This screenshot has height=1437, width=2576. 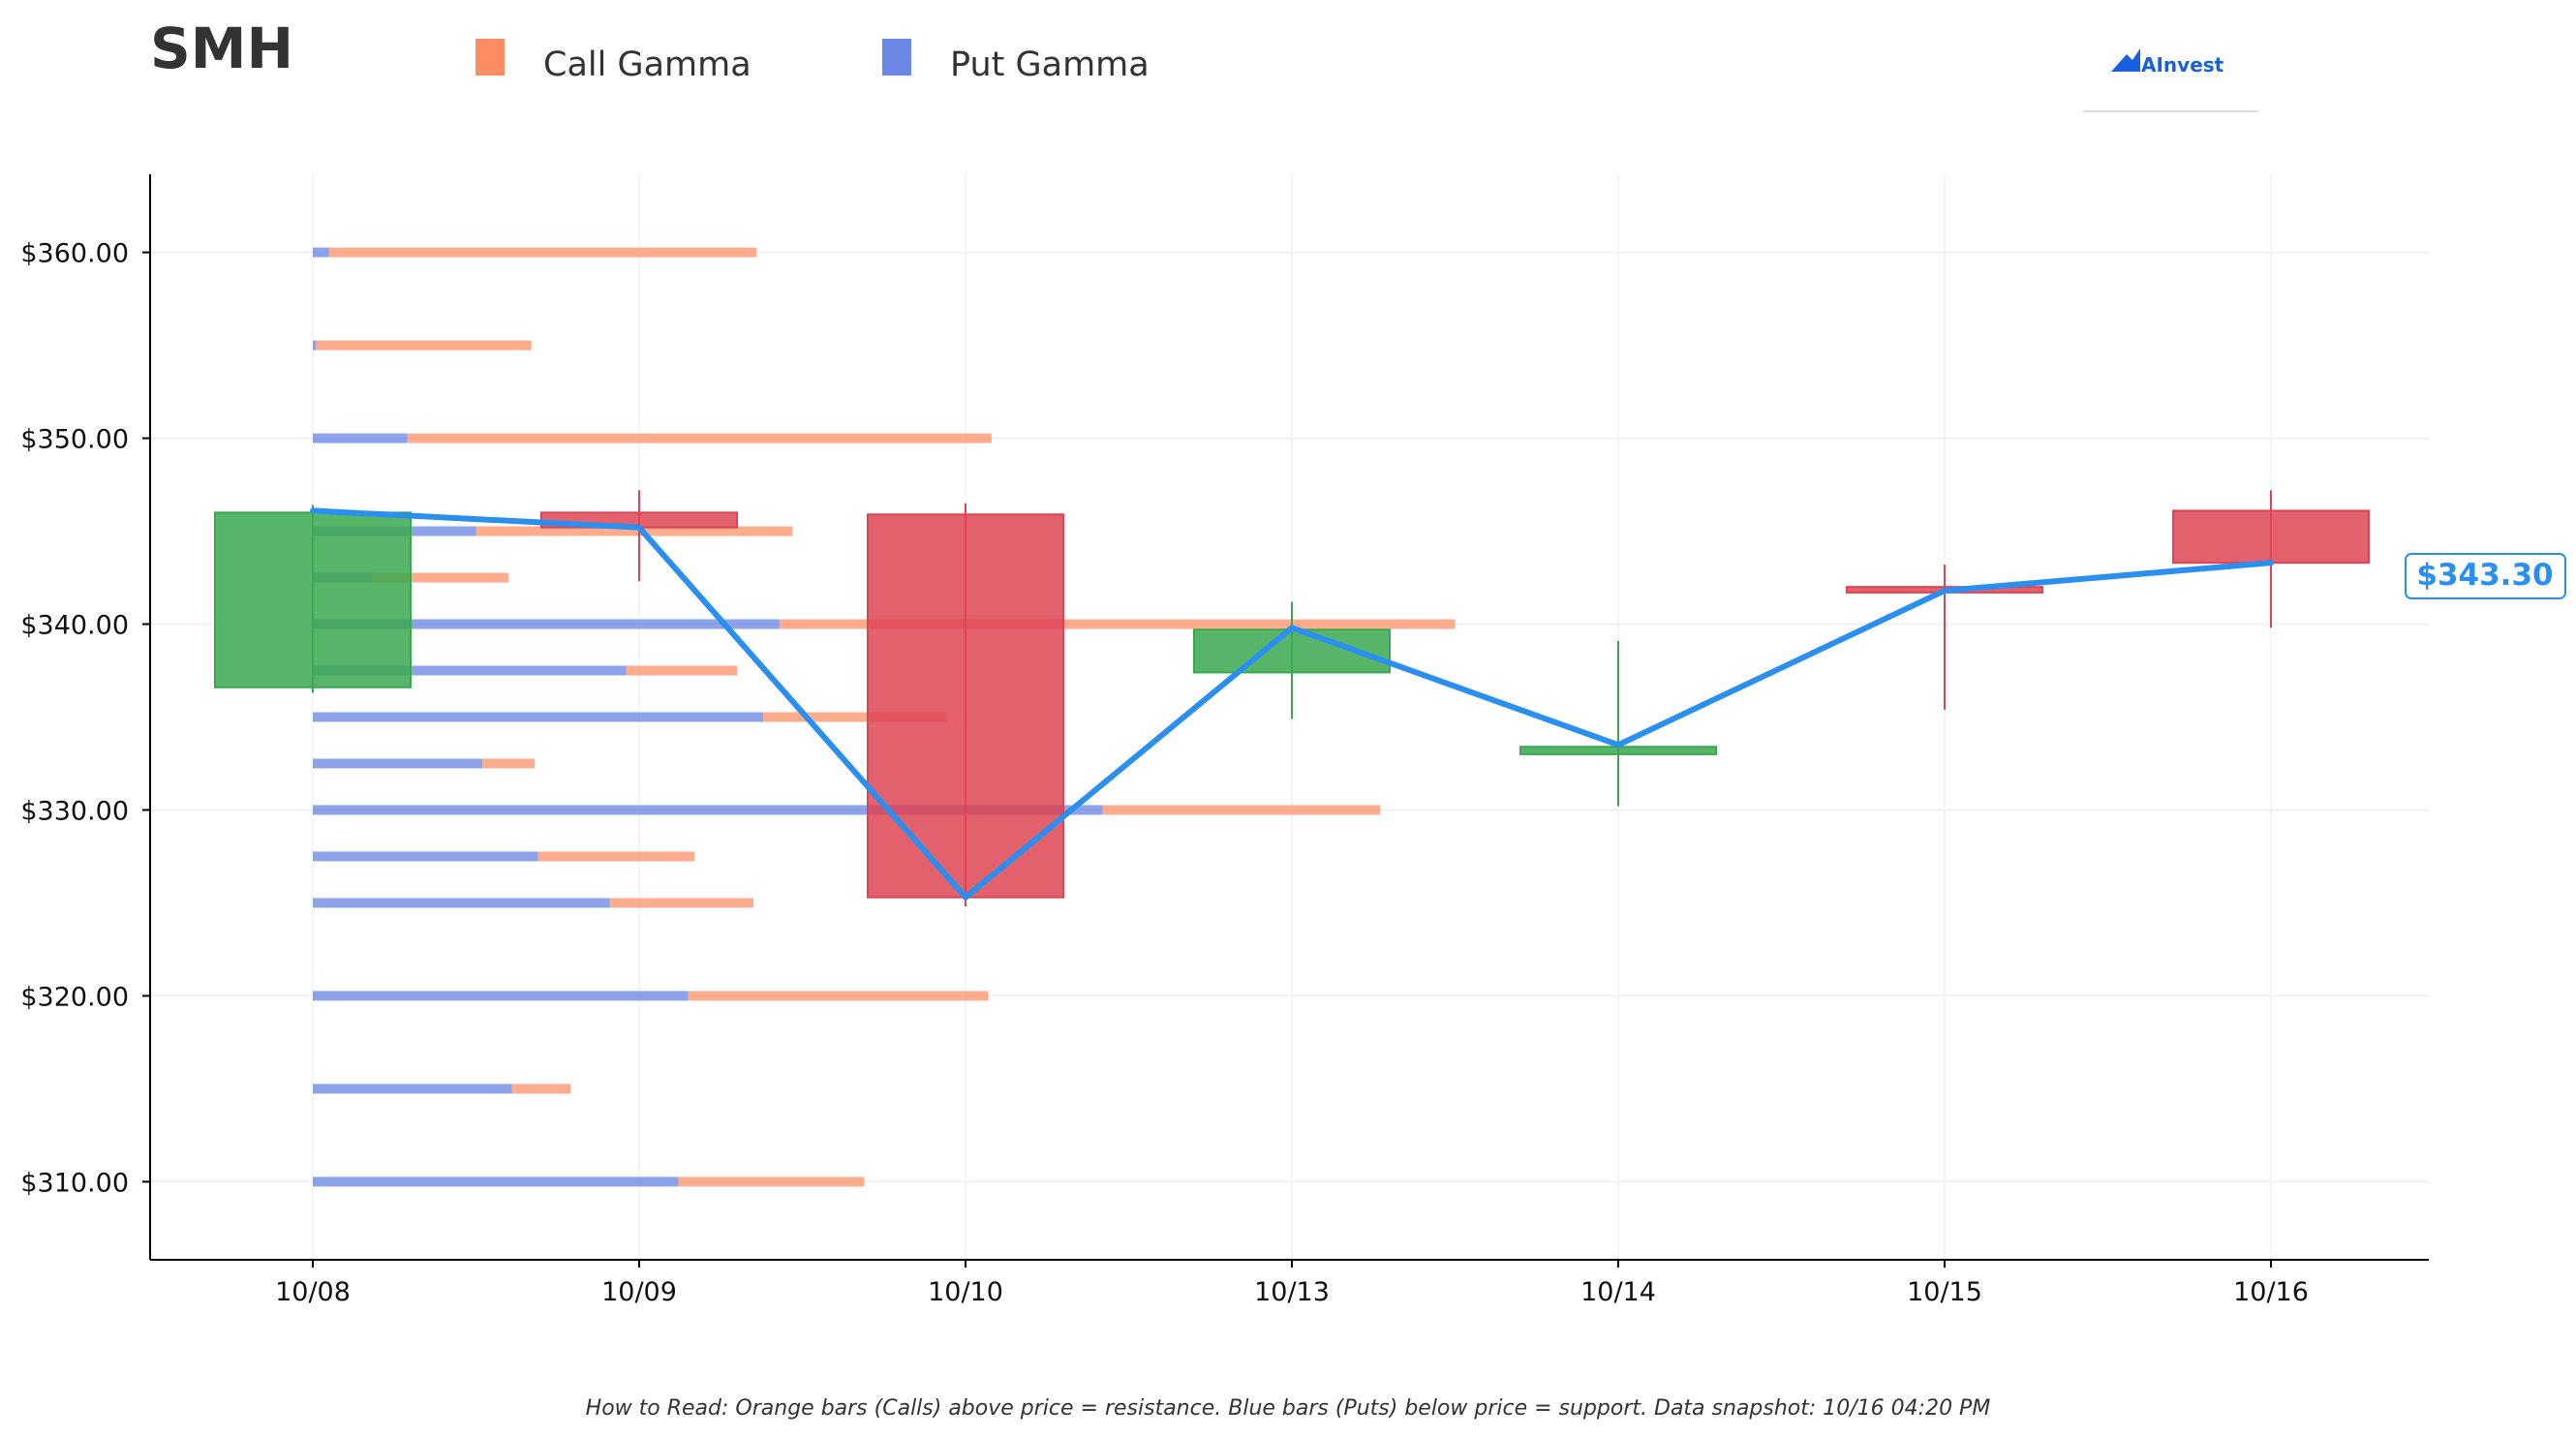 I want to click on y-tick-label-0: $310.00, so click(x=74, y=1183).